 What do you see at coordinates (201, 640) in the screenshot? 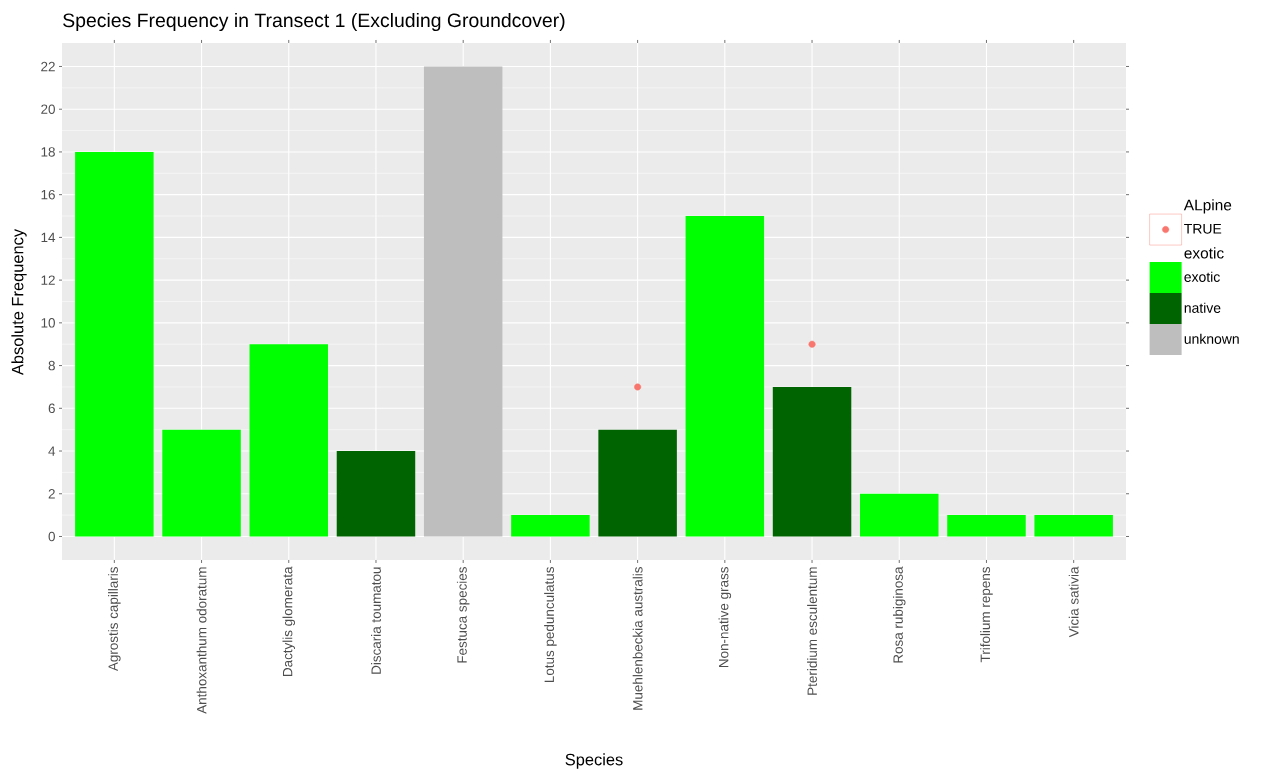
I see `x-tick-label: Anthoxanthum odoratum` at bounding box center [201, 640].